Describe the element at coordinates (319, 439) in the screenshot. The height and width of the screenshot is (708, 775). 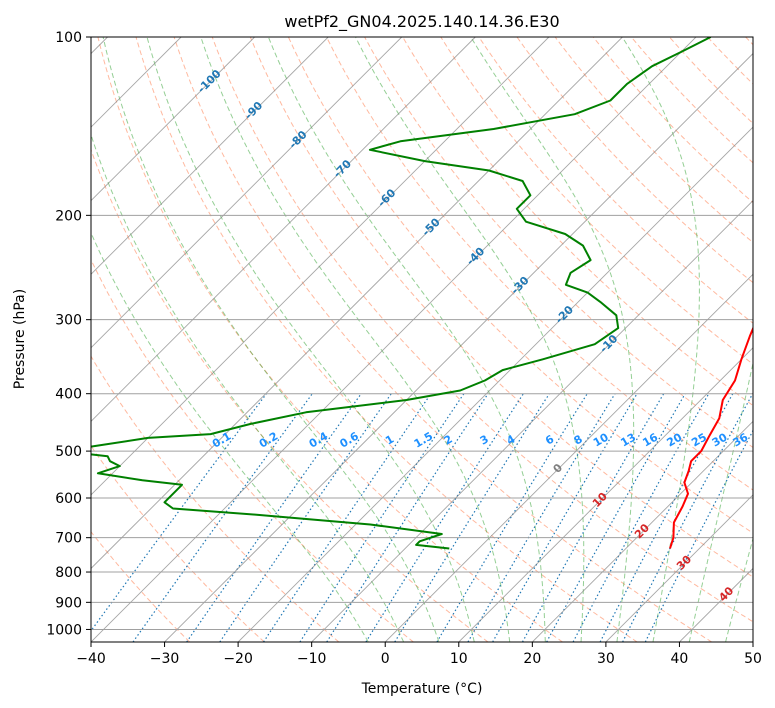
I see `mixing-ratio-label: 0.4` at that location.